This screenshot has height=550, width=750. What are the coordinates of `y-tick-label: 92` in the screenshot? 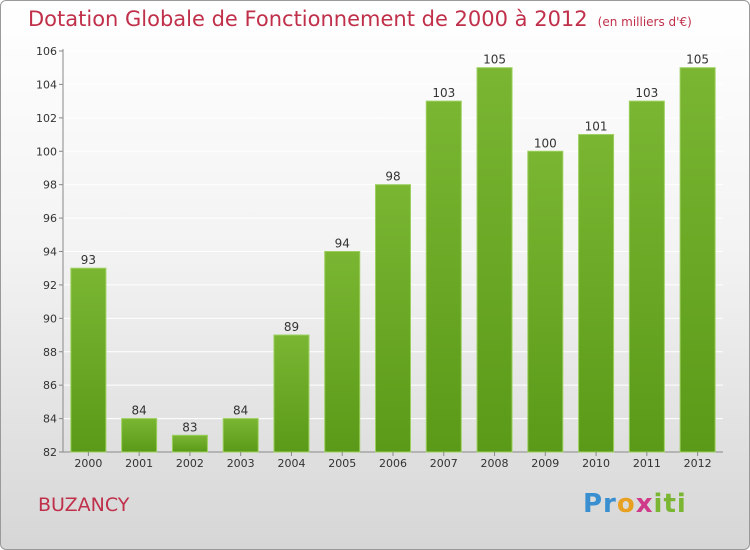 It's located at (50, 285).